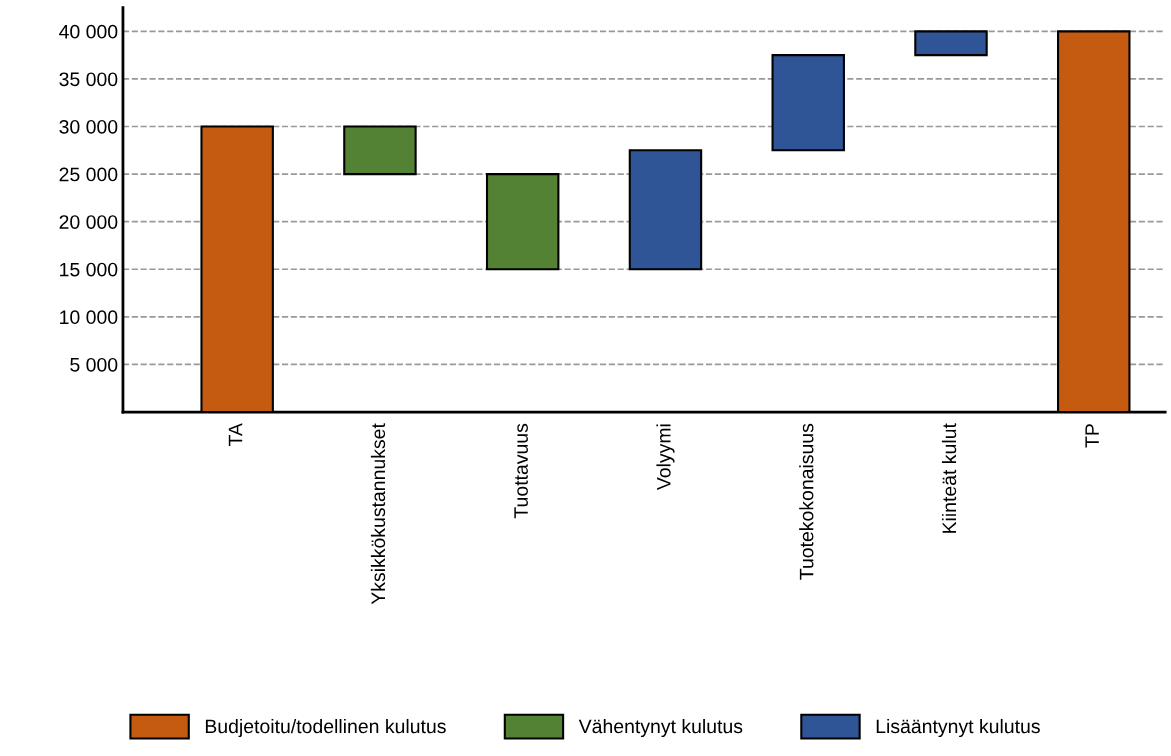  What do you see at coordinates (88, 222) in the screenshot?
I see `y-tick-label: 20 000` at bounding box center [88, 222].